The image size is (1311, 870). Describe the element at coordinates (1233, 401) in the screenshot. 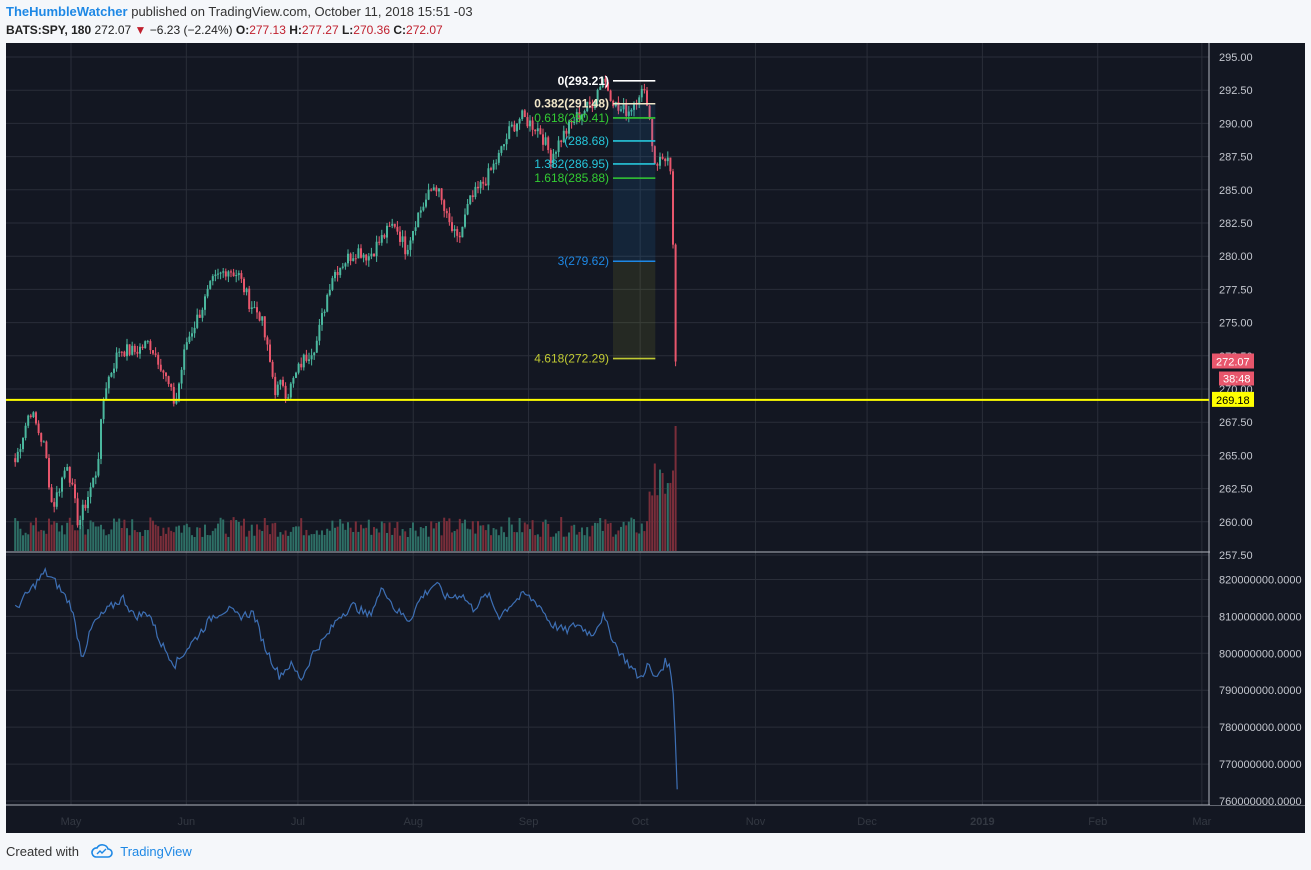

I see `support-price-label: 269.18` at that location.